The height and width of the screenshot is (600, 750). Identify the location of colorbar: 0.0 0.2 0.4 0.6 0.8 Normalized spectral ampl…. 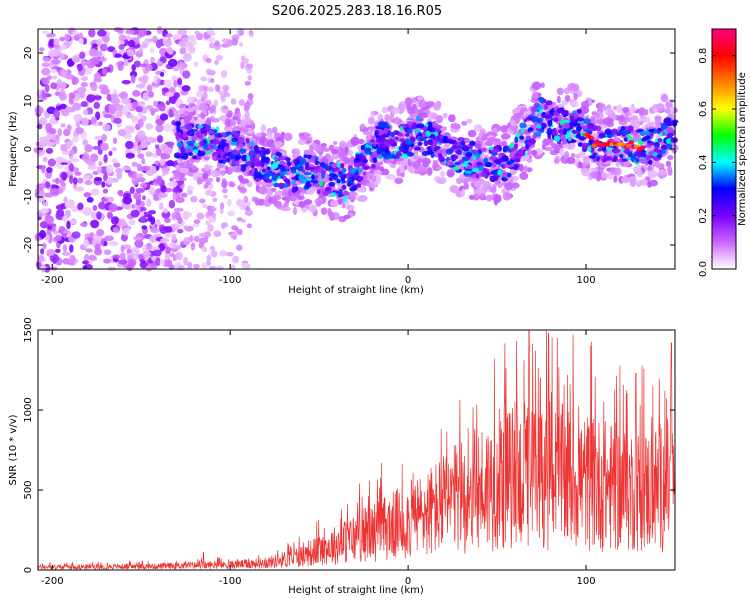
(723, 152).